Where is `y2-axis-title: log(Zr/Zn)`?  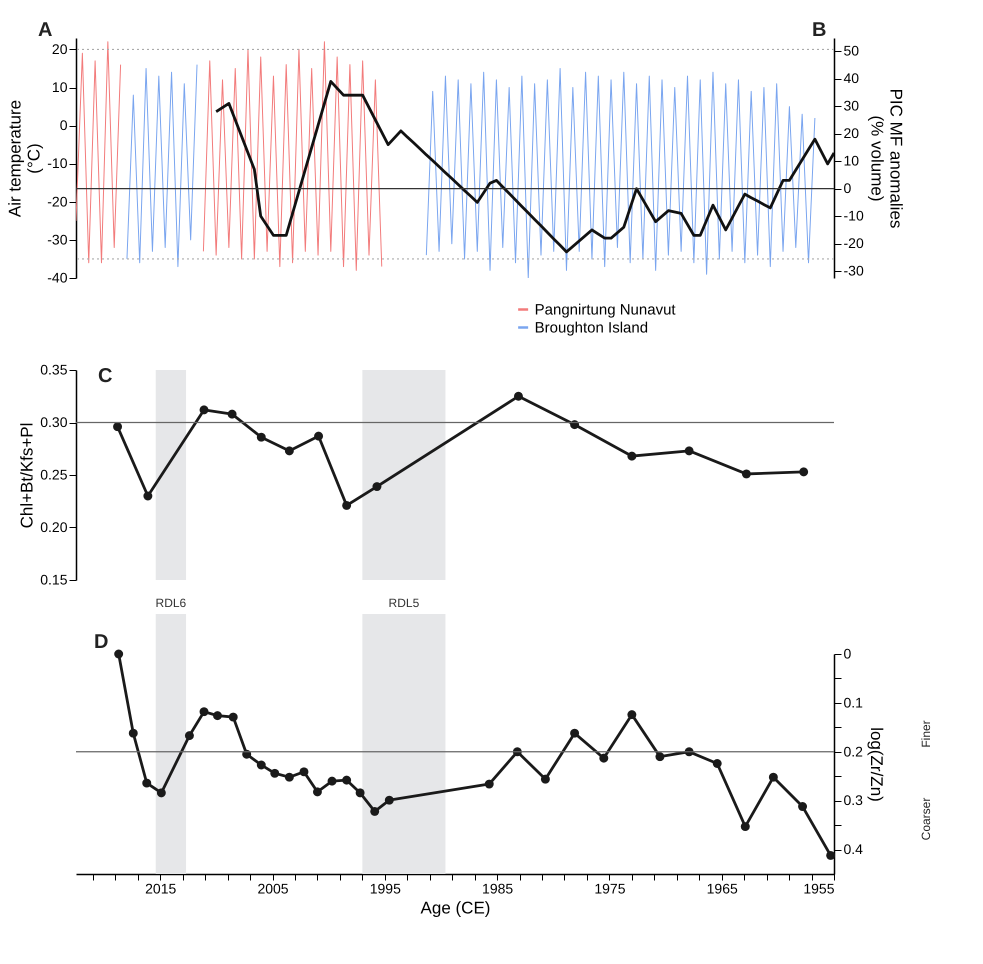
y2-axis-title: log(Zr/Zn) is located at coordinates (876, 764).